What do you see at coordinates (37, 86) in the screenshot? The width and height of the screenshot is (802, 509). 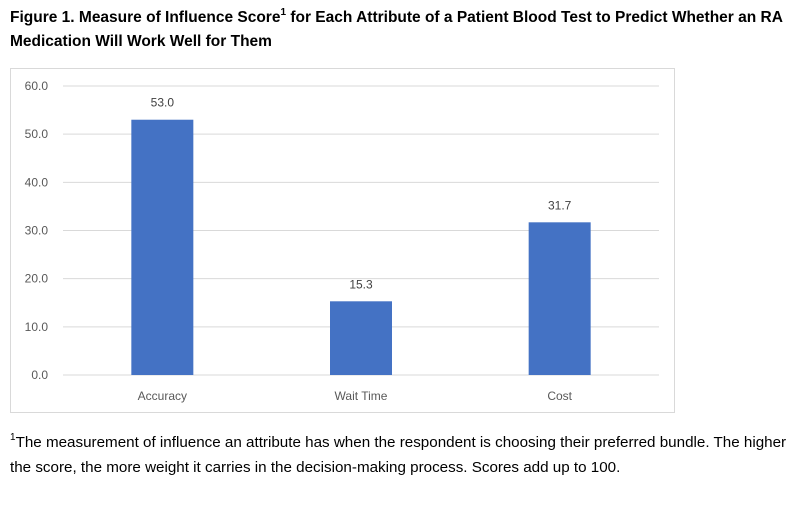 I see `y-tick-label: 60.0` at bounding box center [37, 86].